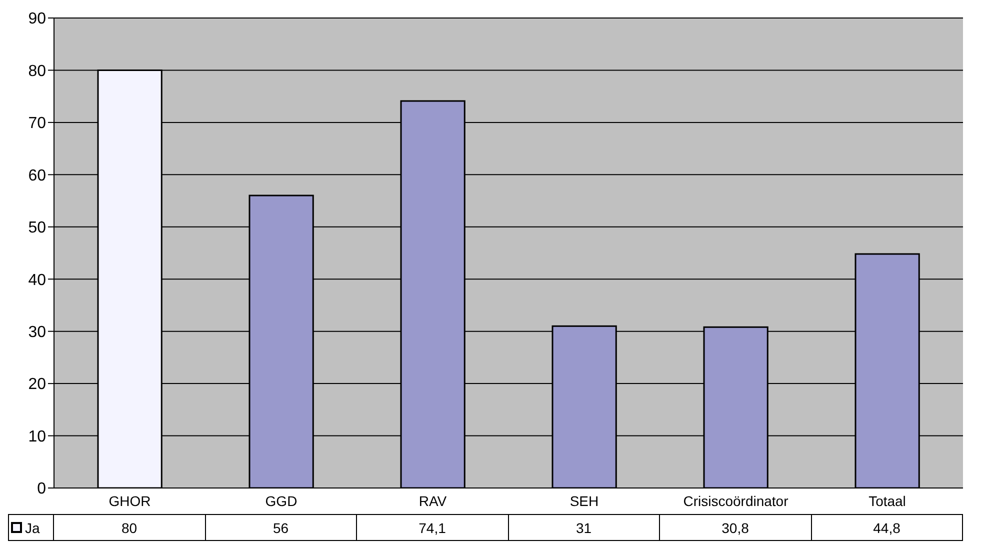 Image resolution: width=981 pixels, height=546 pixels. I want to click on y-tick-label: 40, so click(37, 280).